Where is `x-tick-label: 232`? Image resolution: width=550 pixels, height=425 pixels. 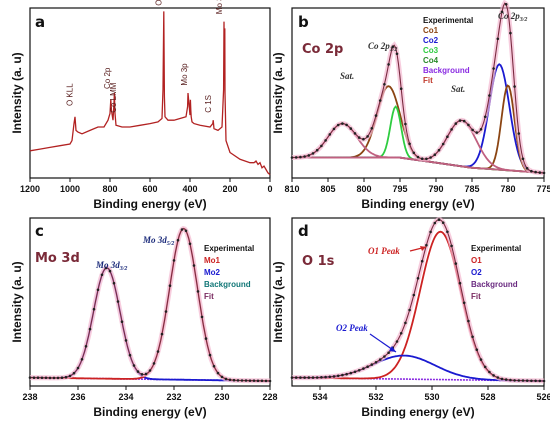
x-tick-label: 232 is located at coordinates (173, 397).